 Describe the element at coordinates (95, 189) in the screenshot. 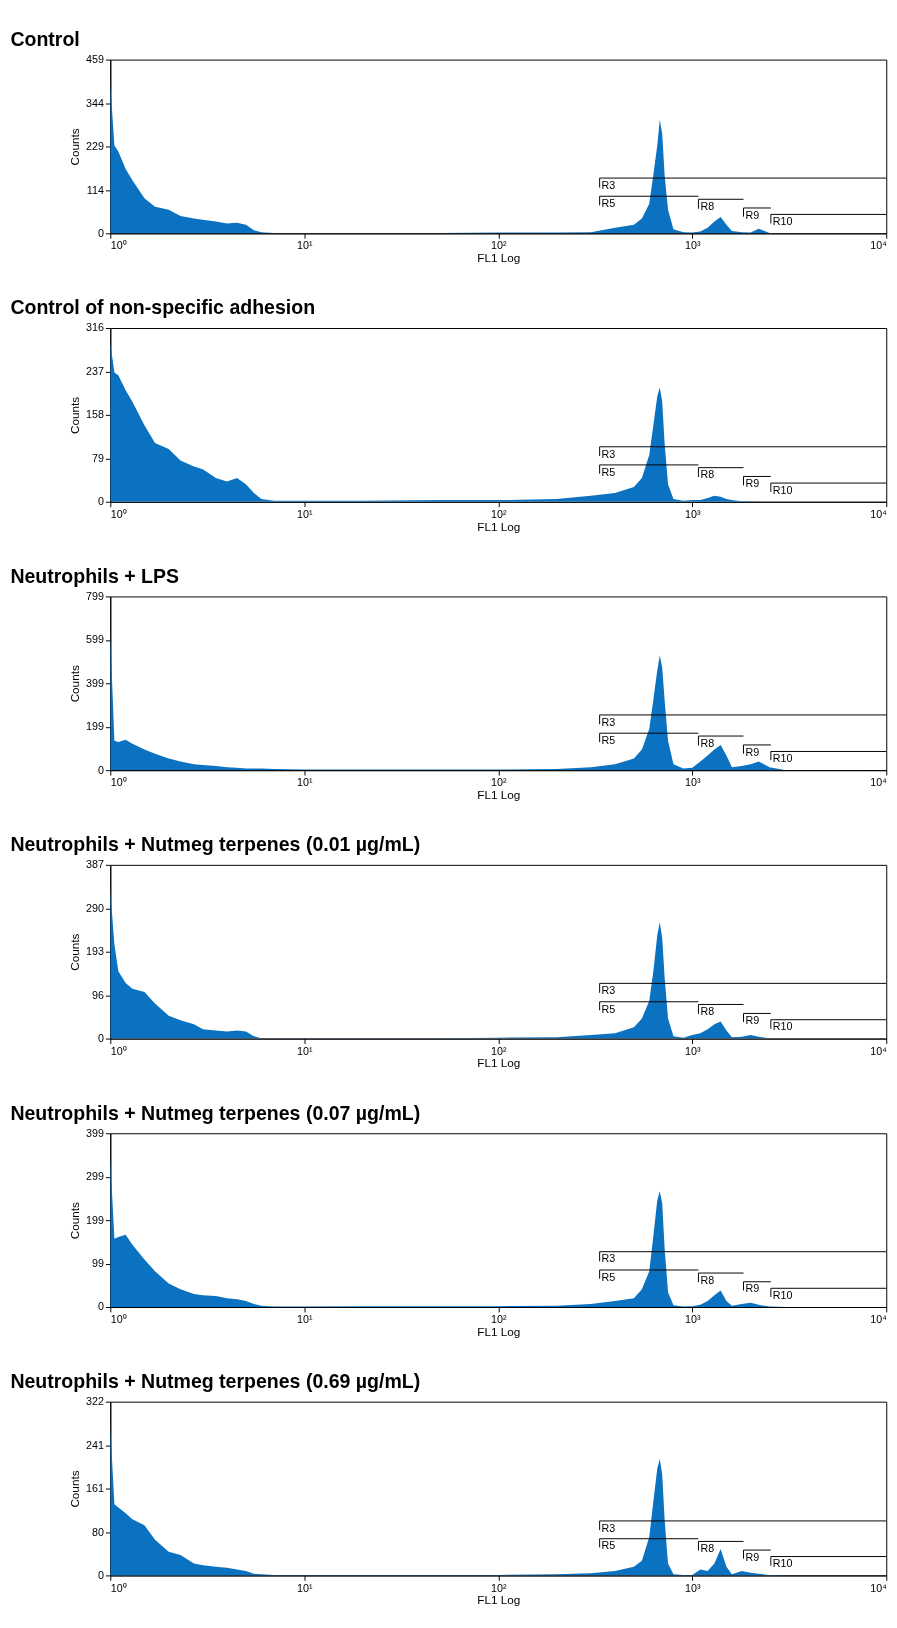

I see `y-tick-label: 114` at that location.